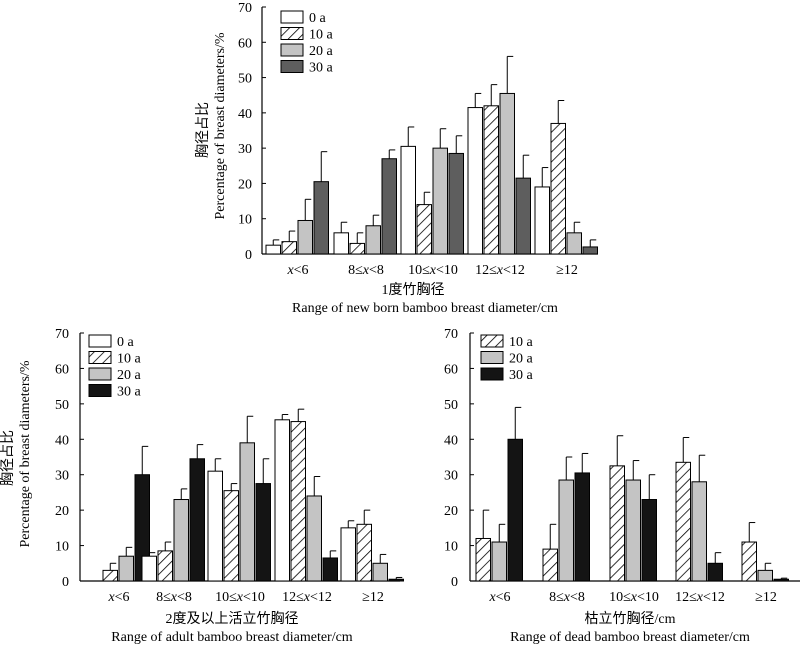 This screenshot has width=800, height=647. What do you see at coordinates (413, 290) in the screenshot?
I see `x-axis-title-cn: 1度竹胸径` at bounding box center [413, 290].